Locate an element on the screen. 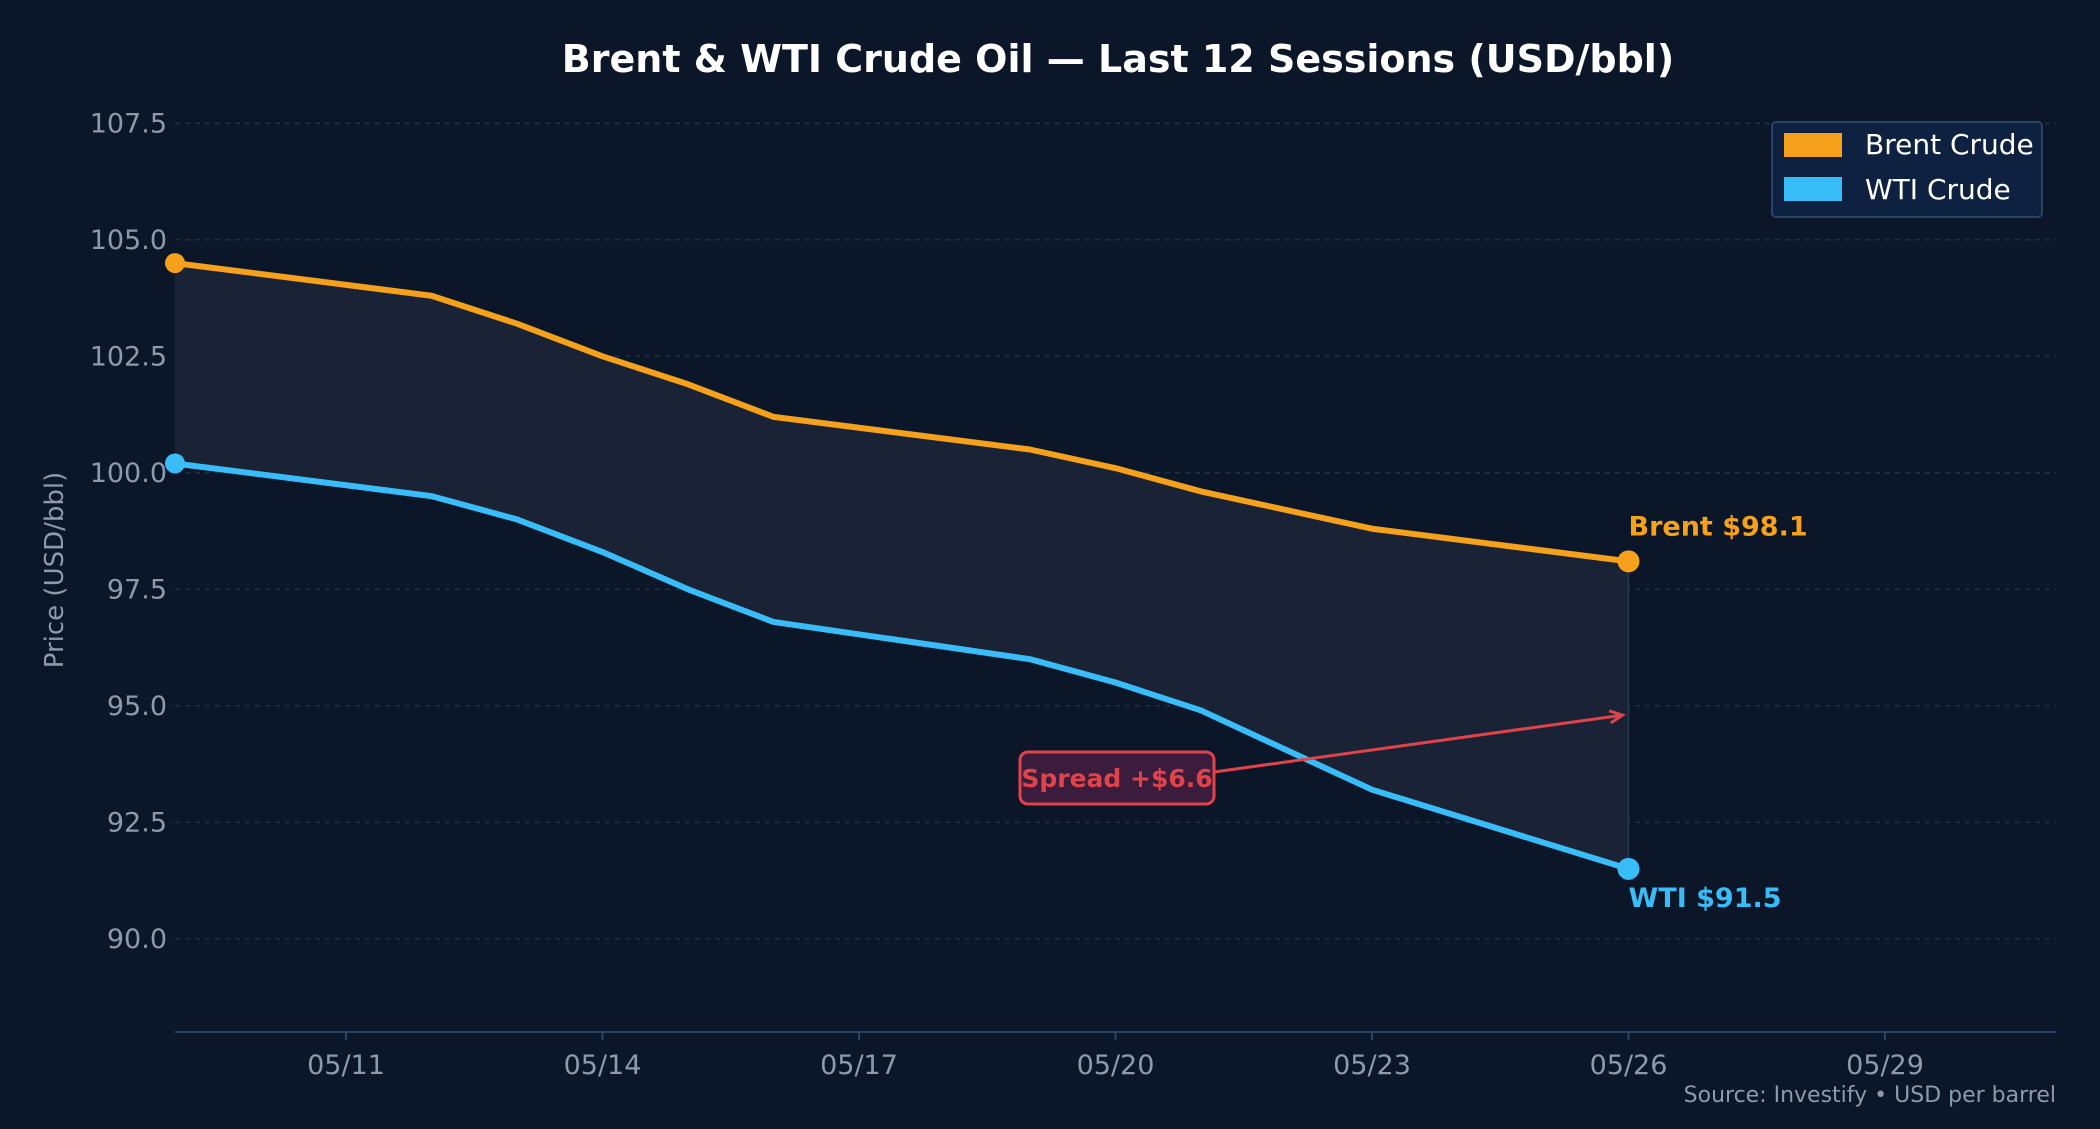  y-tick-label: 102.5 is located at coordinates (128, 356).